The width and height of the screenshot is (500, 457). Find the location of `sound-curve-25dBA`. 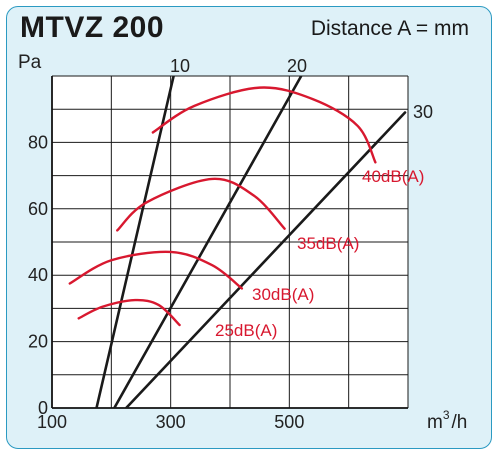

sound-curve-25dBA is located at coordinates (129, 312).